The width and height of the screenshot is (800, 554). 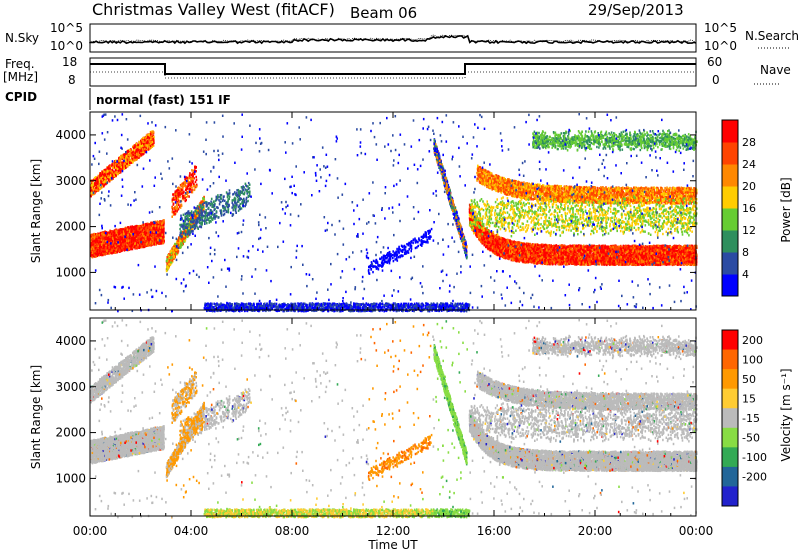 I want to click on freq-label-line2: [MHz], so click(x=20, y=77).